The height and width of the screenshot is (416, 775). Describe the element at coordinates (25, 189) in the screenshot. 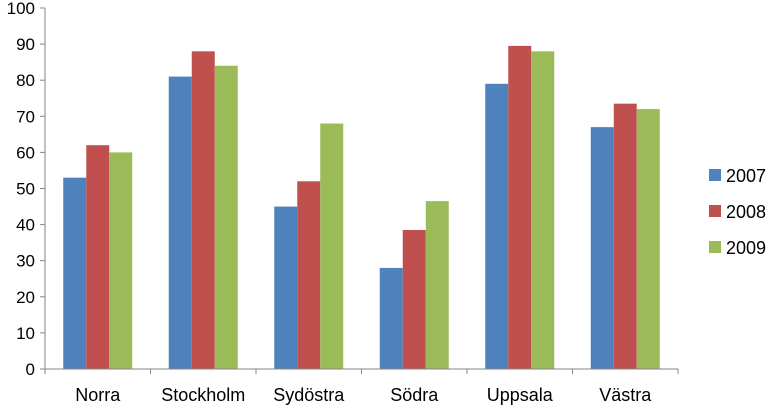

I see `y-tick-label: 50` at that location.